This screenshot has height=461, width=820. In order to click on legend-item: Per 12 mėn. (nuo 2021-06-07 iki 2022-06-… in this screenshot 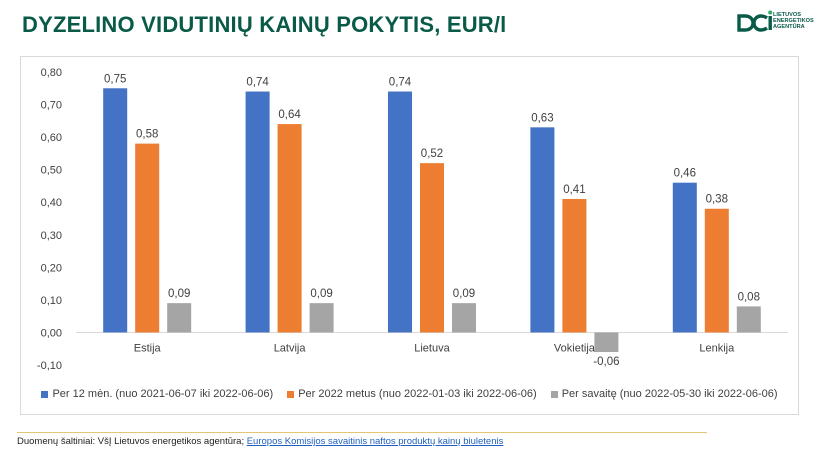, I will do `click(157, 394)`.